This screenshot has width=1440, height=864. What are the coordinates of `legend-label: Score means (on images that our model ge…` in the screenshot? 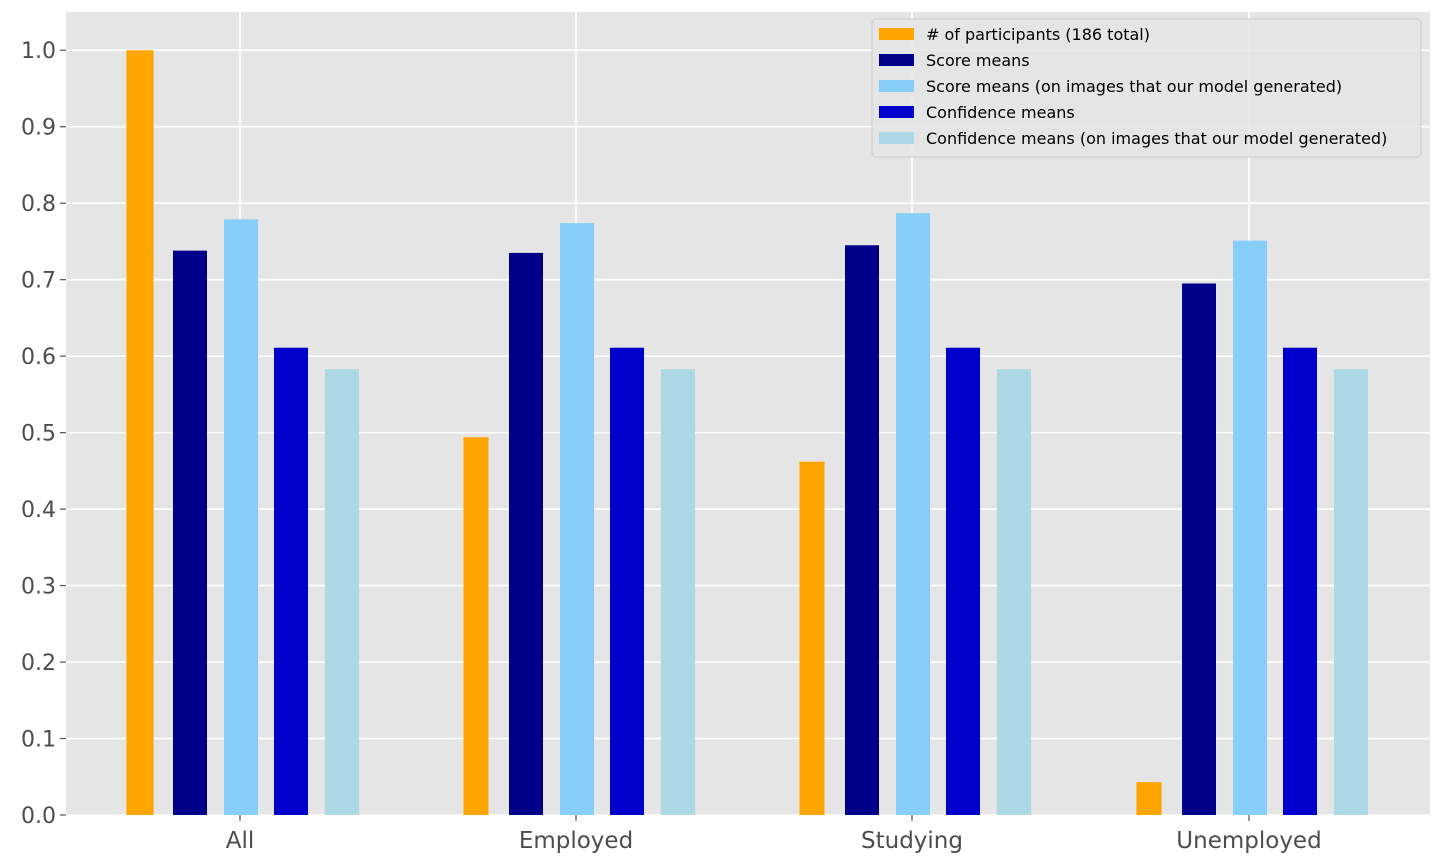 It's located at (1134, 86).